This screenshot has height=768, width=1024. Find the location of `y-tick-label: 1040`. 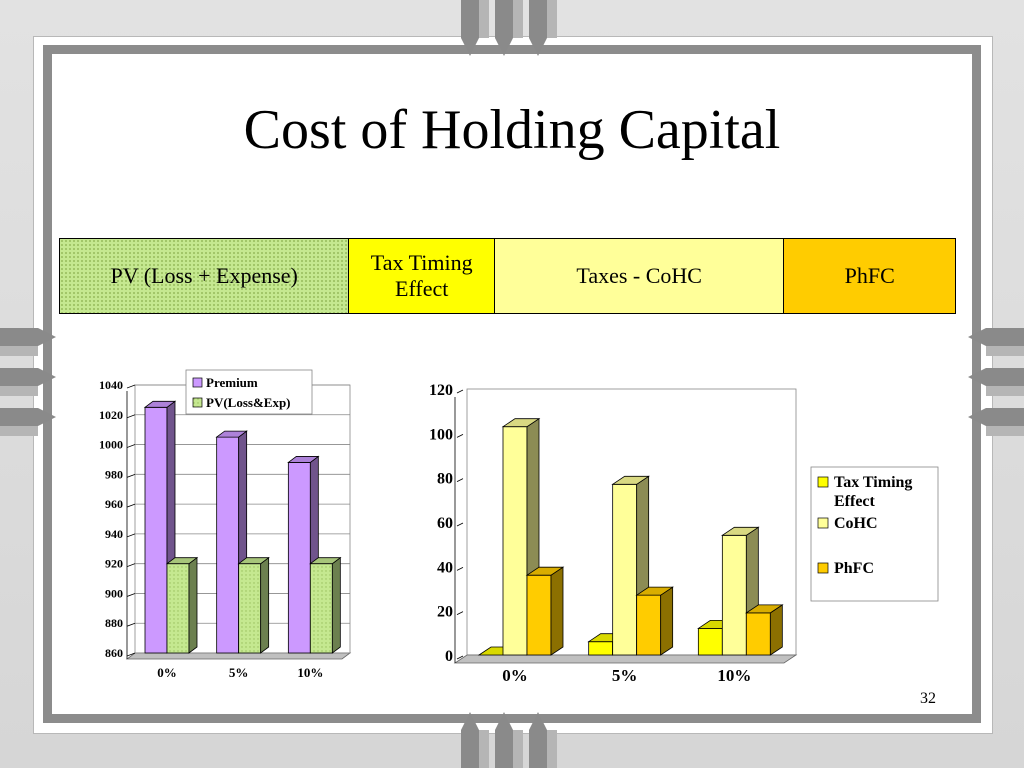

y-tick-label: 1040 is located at coordinates (111, 385).